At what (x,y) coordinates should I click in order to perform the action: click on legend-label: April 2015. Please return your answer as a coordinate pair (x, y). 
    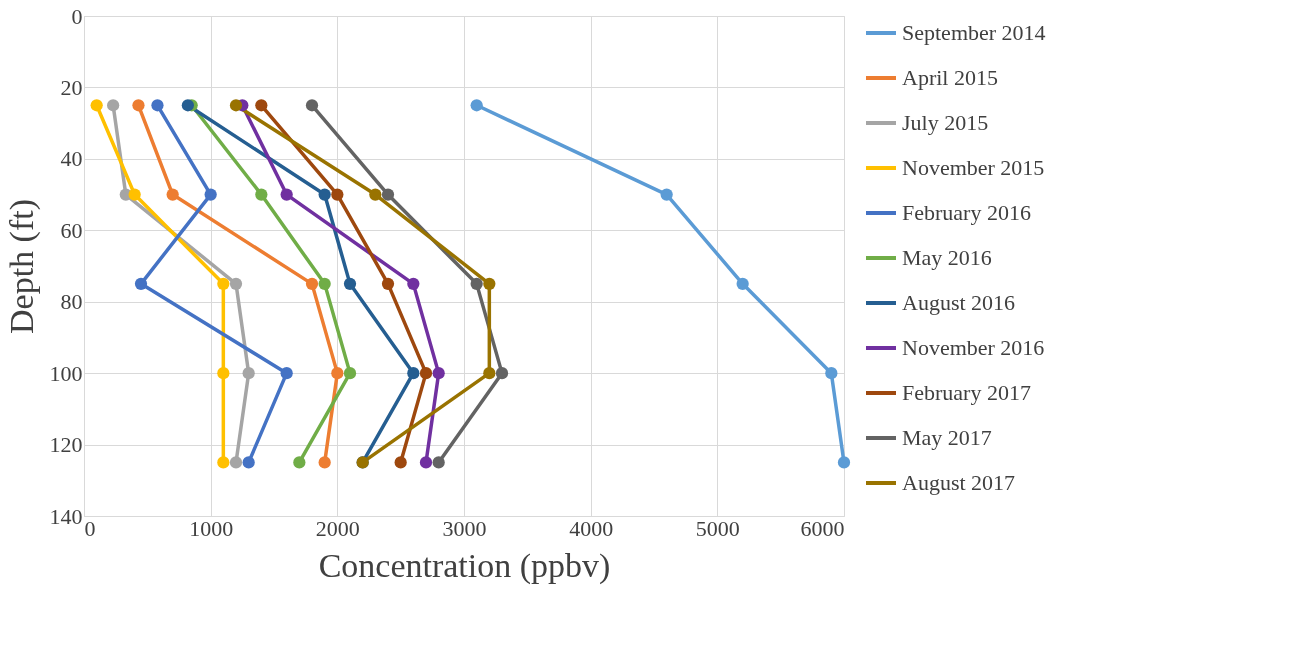
    Looking at the image, I should click on (950, 77).